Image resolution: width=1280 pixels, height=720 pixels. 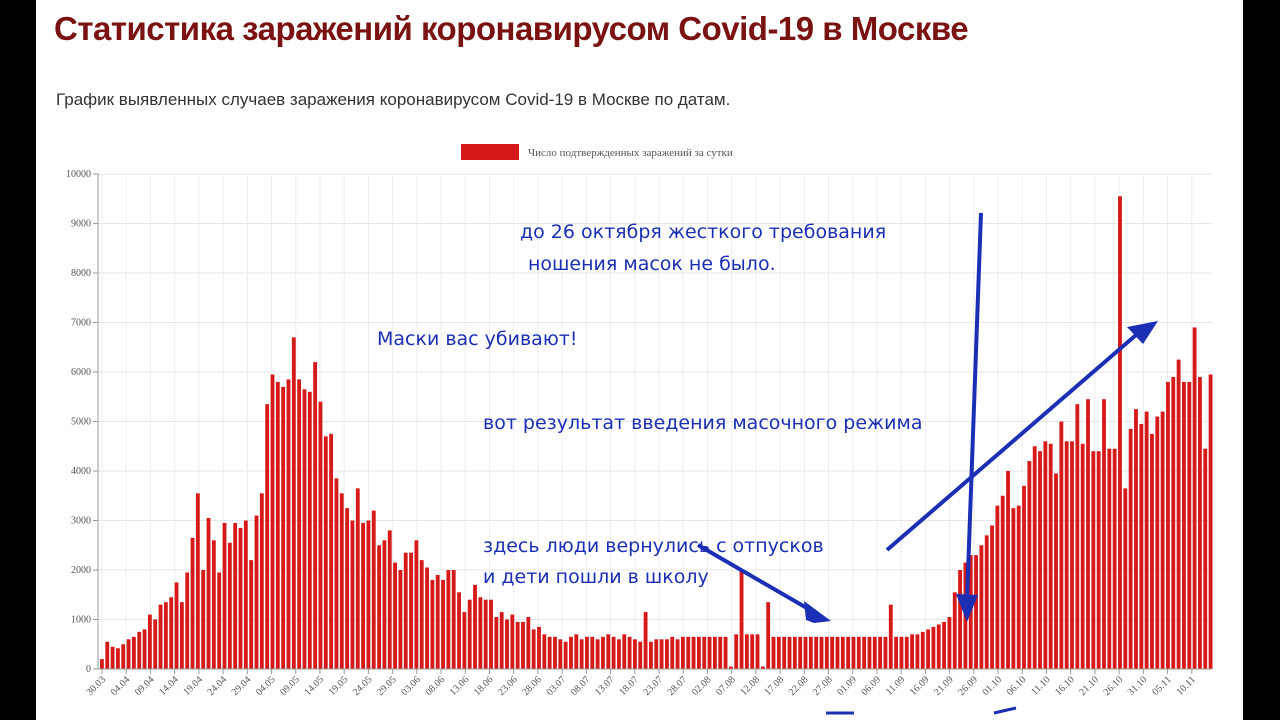 What do you see at coordinates (266, 686) in the screenshot?
I see `x-tick-label: 04.05` at bounding box center [266, 686].